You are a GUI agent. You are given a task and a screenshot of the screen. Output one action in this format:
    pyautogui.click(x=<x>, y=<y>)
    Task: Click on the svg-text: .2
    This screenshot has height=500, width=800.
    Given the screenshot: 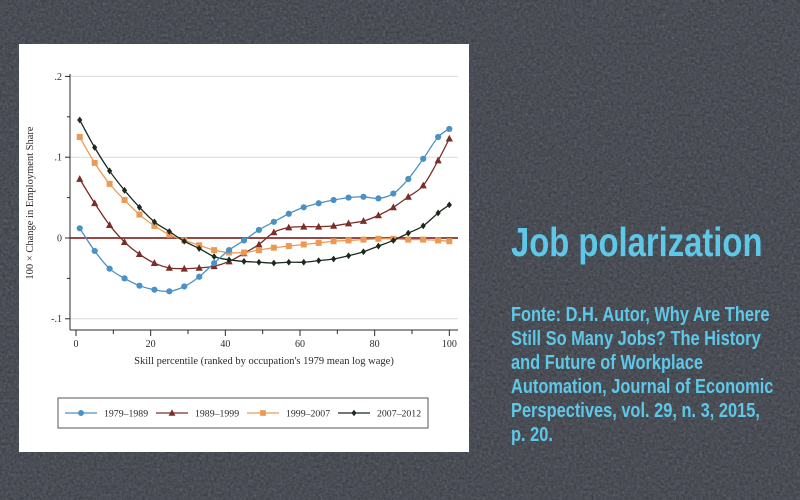 What is the action you would take?
    pyautogui.click(x=59, y=77)
    